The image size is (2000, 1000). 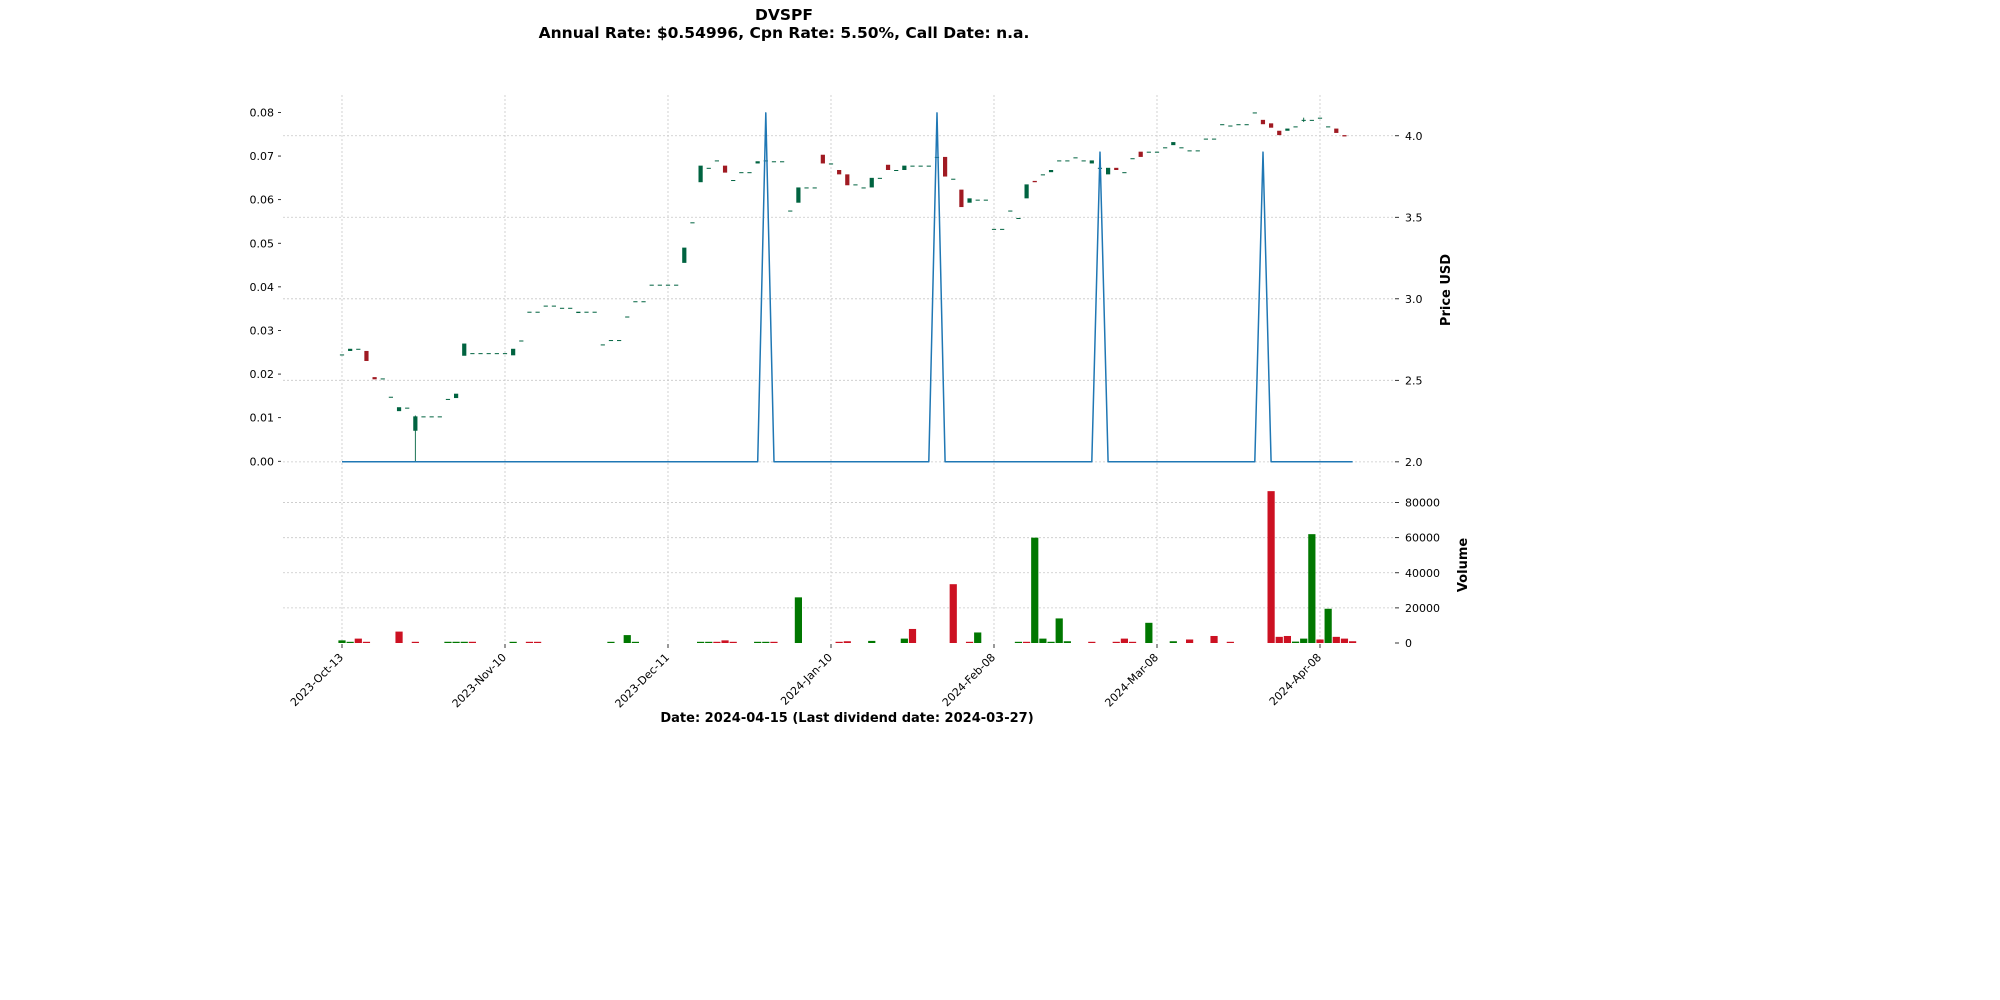 What do you see at coordinates (262, 156) in the screenshot?
I see `y-tick-label: 0.07` at bounding box center [262, 156].